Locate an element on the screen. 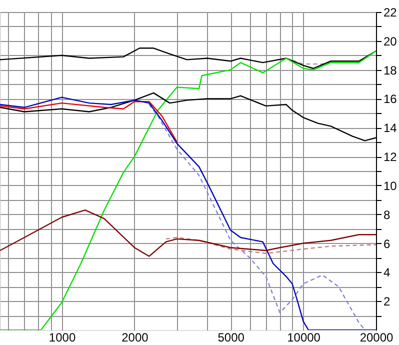 The width and height of the screenshot is (399, 345). y-tick-label: 16 is located at coordinates (391, 99).